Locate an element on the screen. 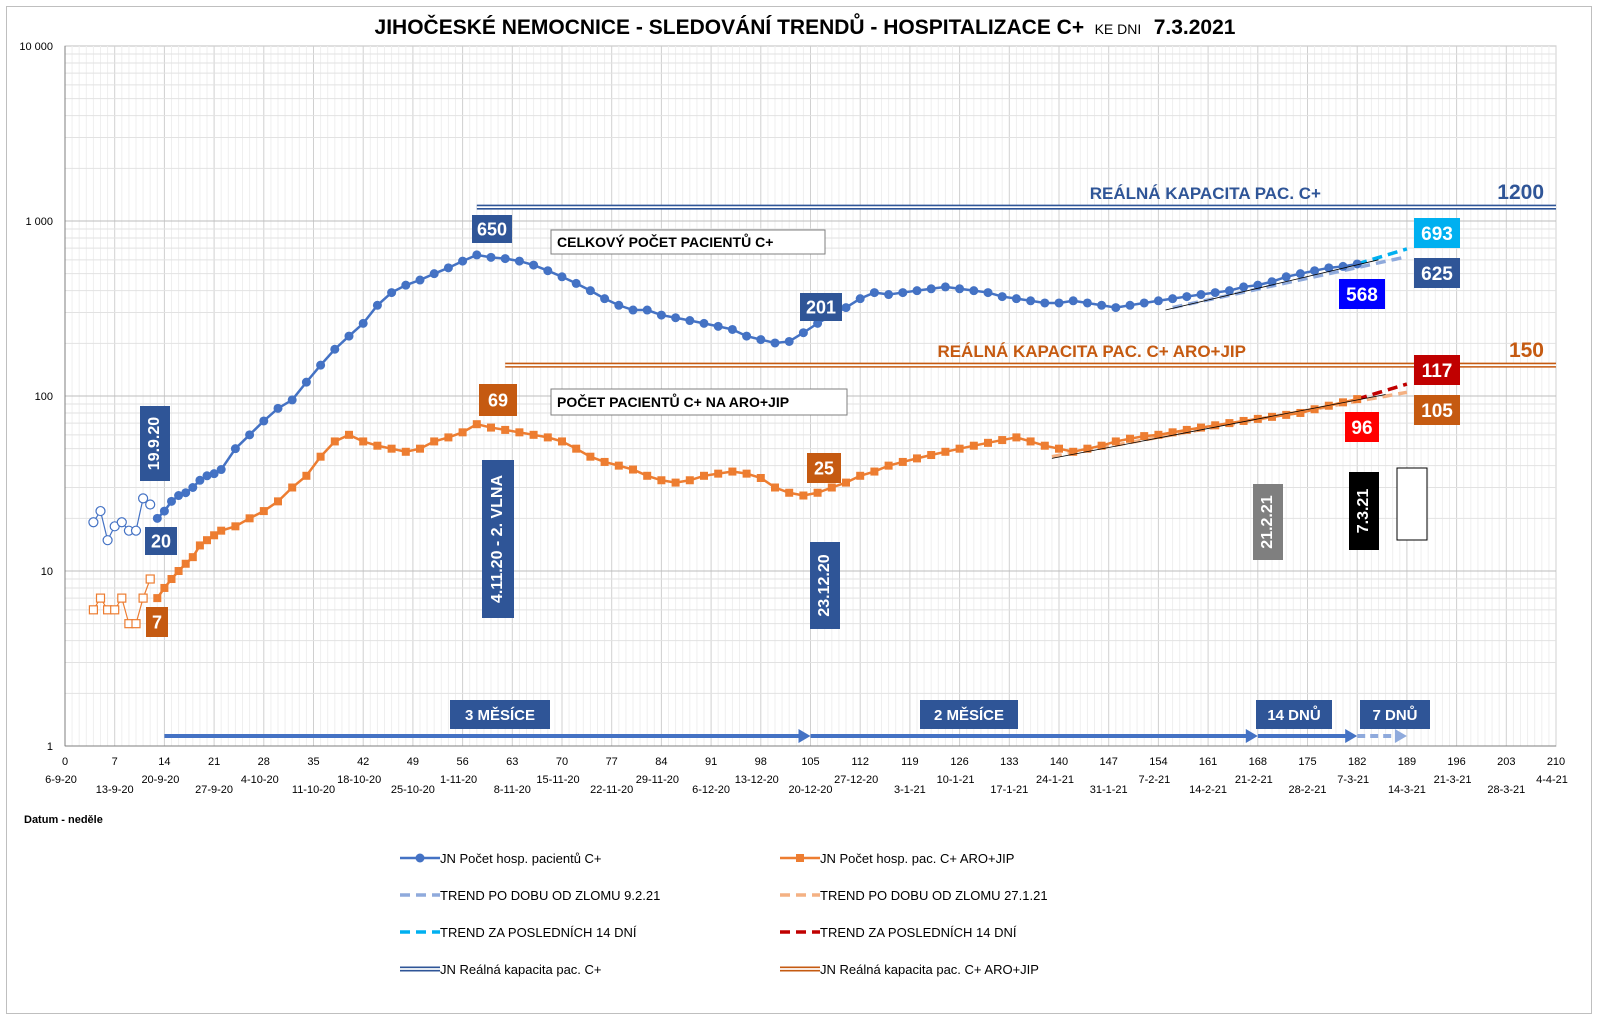 Image resolution: width=1600 pixels, height=1024 pixels. x-tick-label: 112 is located at coordinates (860, 762).